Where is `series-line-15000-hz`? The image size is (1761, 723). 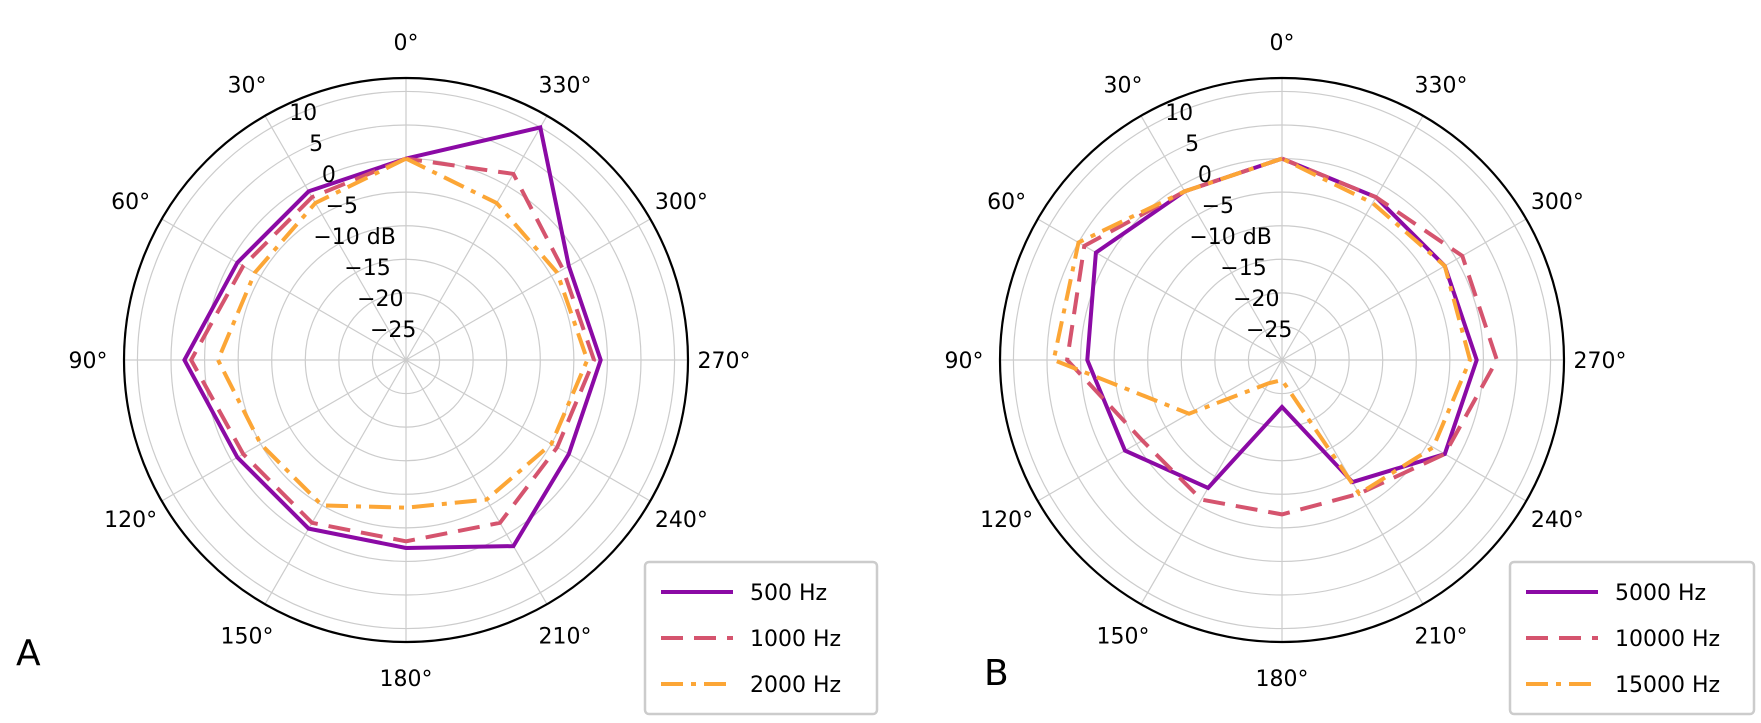 series-line-15000-hz is located at coordinates (1262, 326).